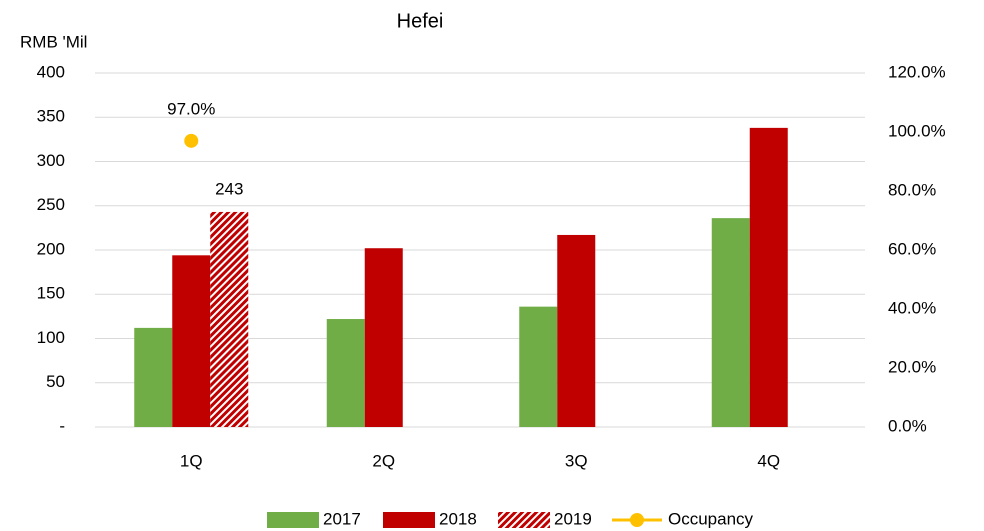  I want to click on y-tick-label: 300, so click(51, 160).